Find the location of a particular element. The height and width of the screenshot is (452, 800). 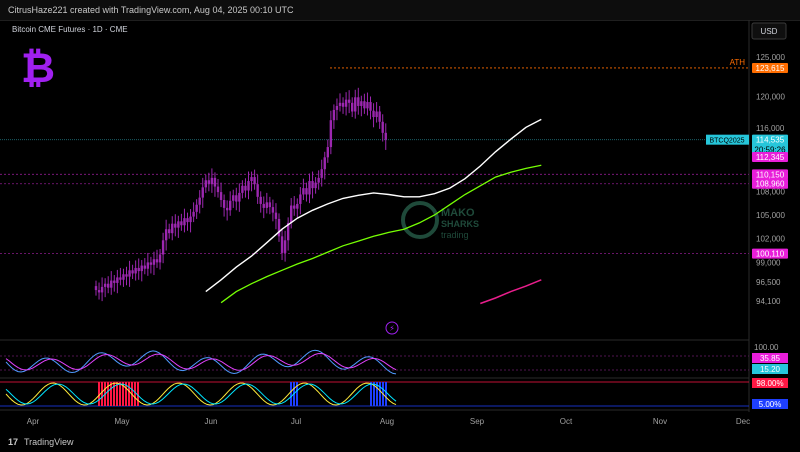

oscillator-k-line is located at coordinates (201, 394).